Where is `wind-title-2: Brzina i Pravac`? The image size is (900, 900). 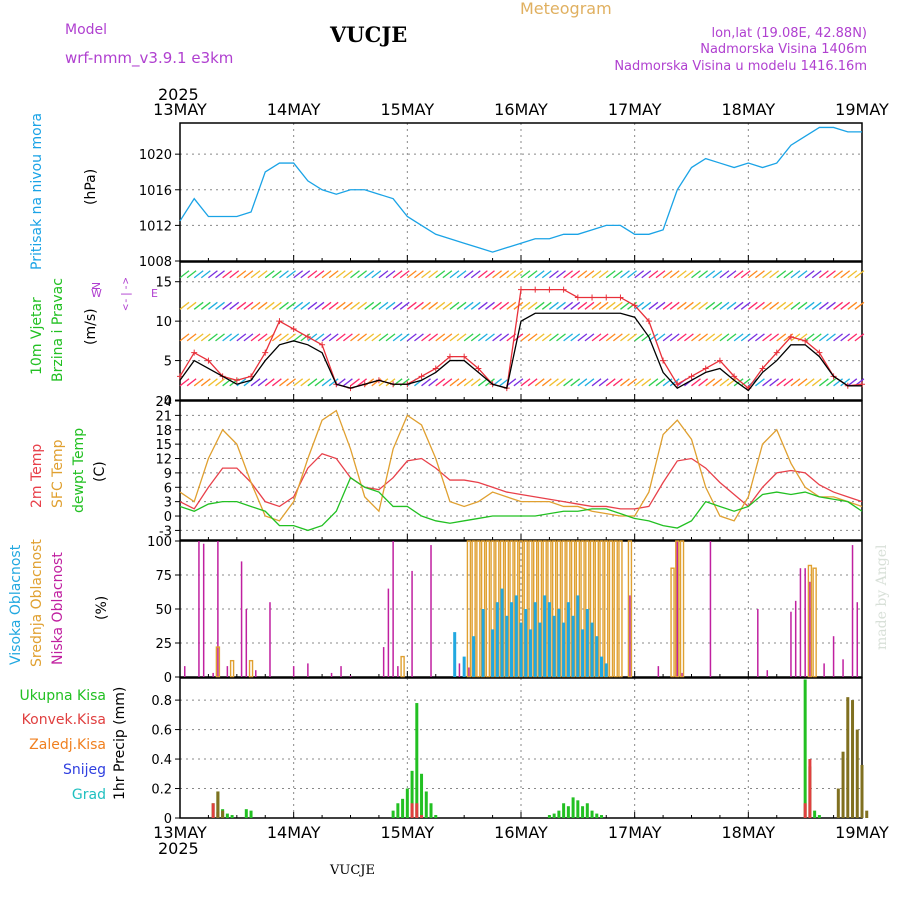 wind-title-2: Brzina i Pravac is located at coordinates (58, 330).